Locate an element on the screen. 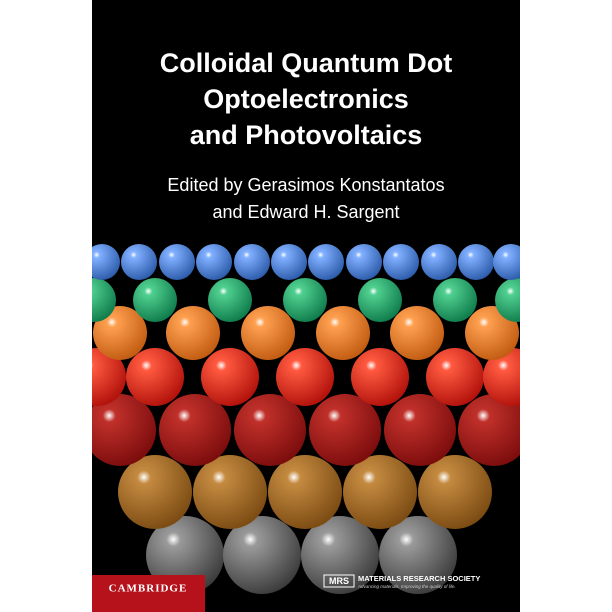  publisher: CAMBRIDGE is located at coordinates (148, 589).